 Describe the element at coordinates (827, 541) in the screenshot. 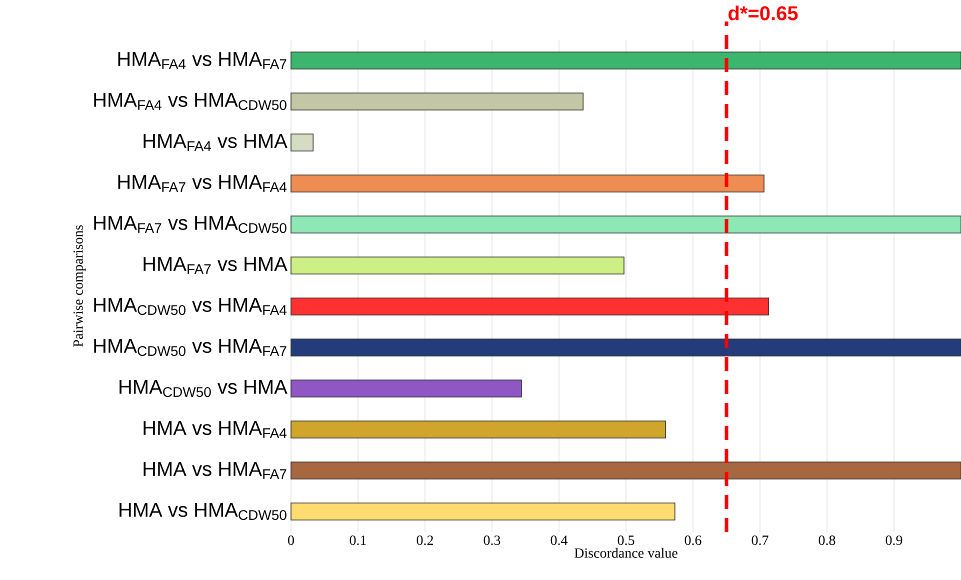

I see `x-tick-label: 0.8` at that location.